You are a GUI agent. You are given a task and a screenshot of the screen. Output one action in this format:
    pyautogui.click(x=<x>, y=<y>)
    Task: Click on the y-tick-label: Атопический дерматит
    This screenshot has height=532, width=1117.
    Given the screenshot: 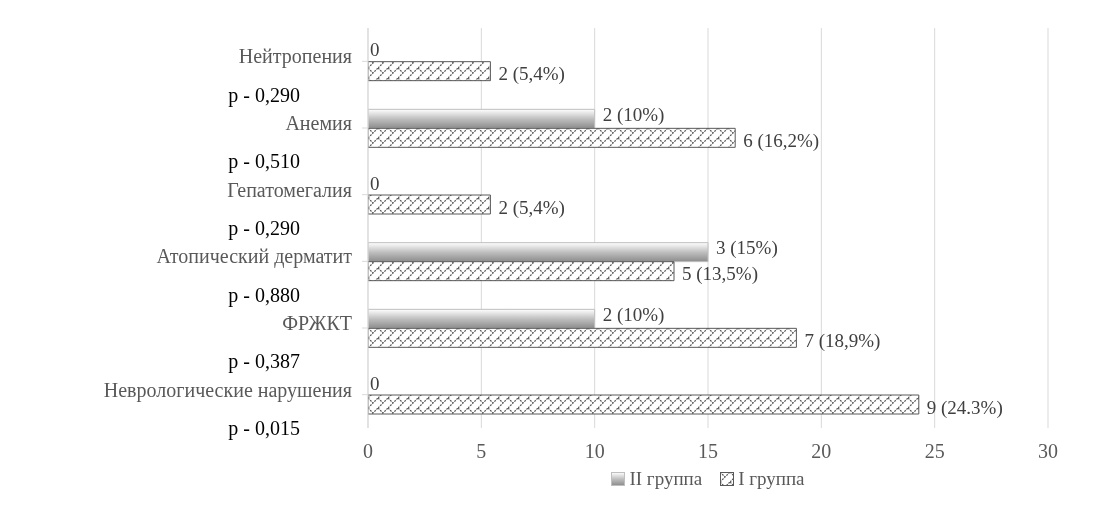 What is the action you would take?
    pyautogui.click(x=254, y=257)
    